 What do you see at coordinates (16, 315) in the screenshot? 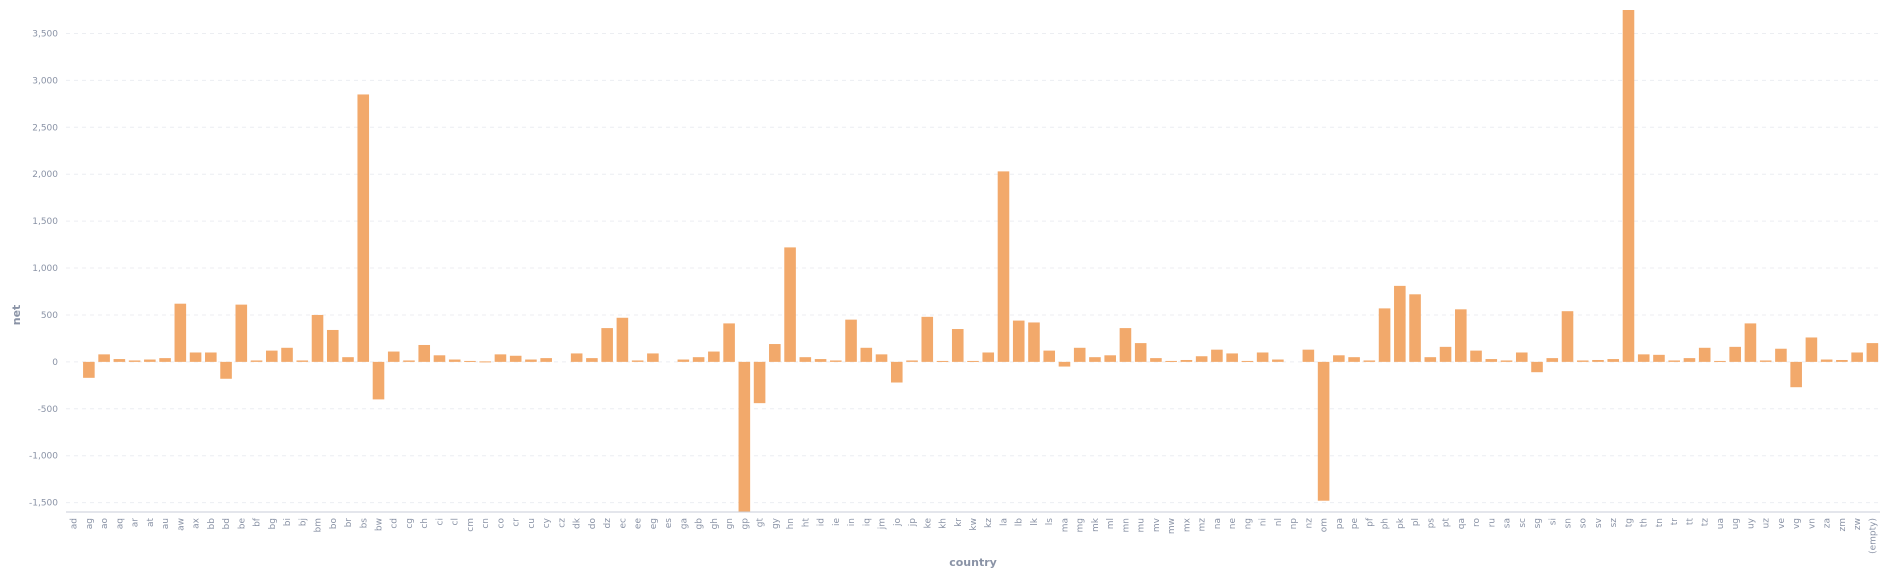
I see `y-axis-title: net` at bounding box center [16, 315].